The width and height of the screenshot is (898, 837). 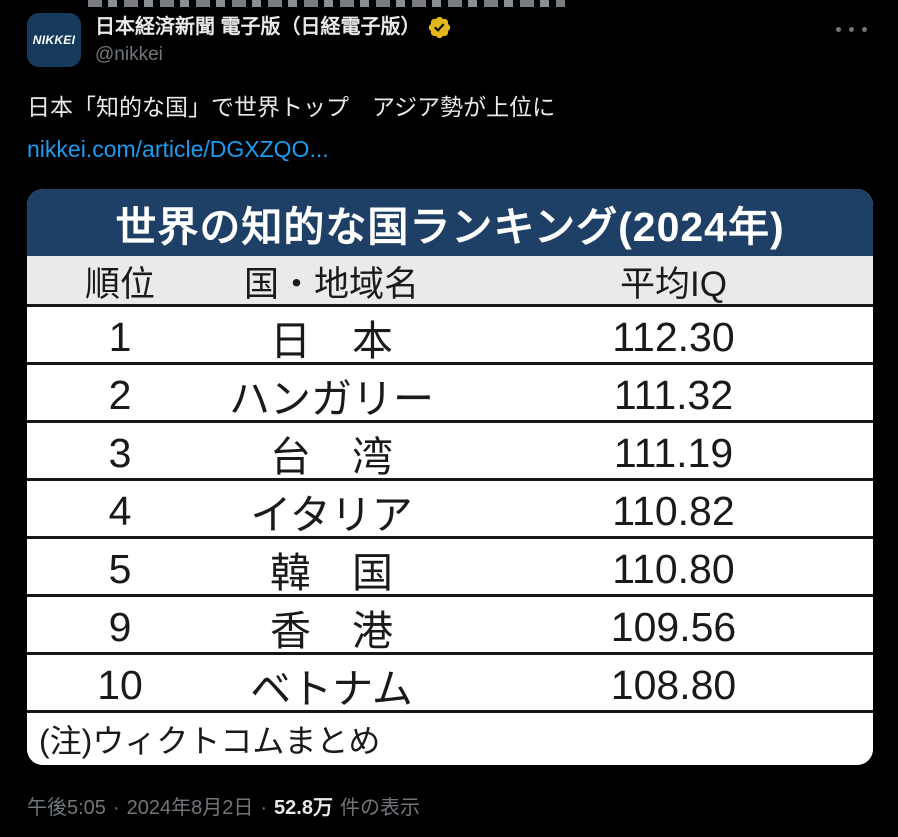 What do you see at coordinates (120, 336) in the screenshot?
I see `rank-cell: 1` at bounding box center [120, 336].